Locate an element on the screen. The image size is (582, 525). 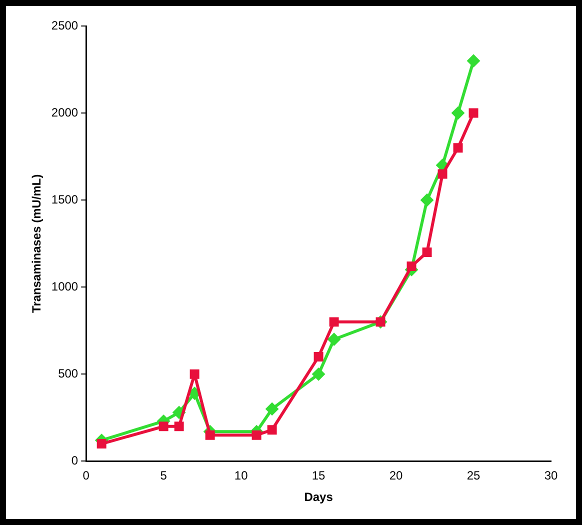
y-tick-label: 2000 is located at coordinates (64, 112).